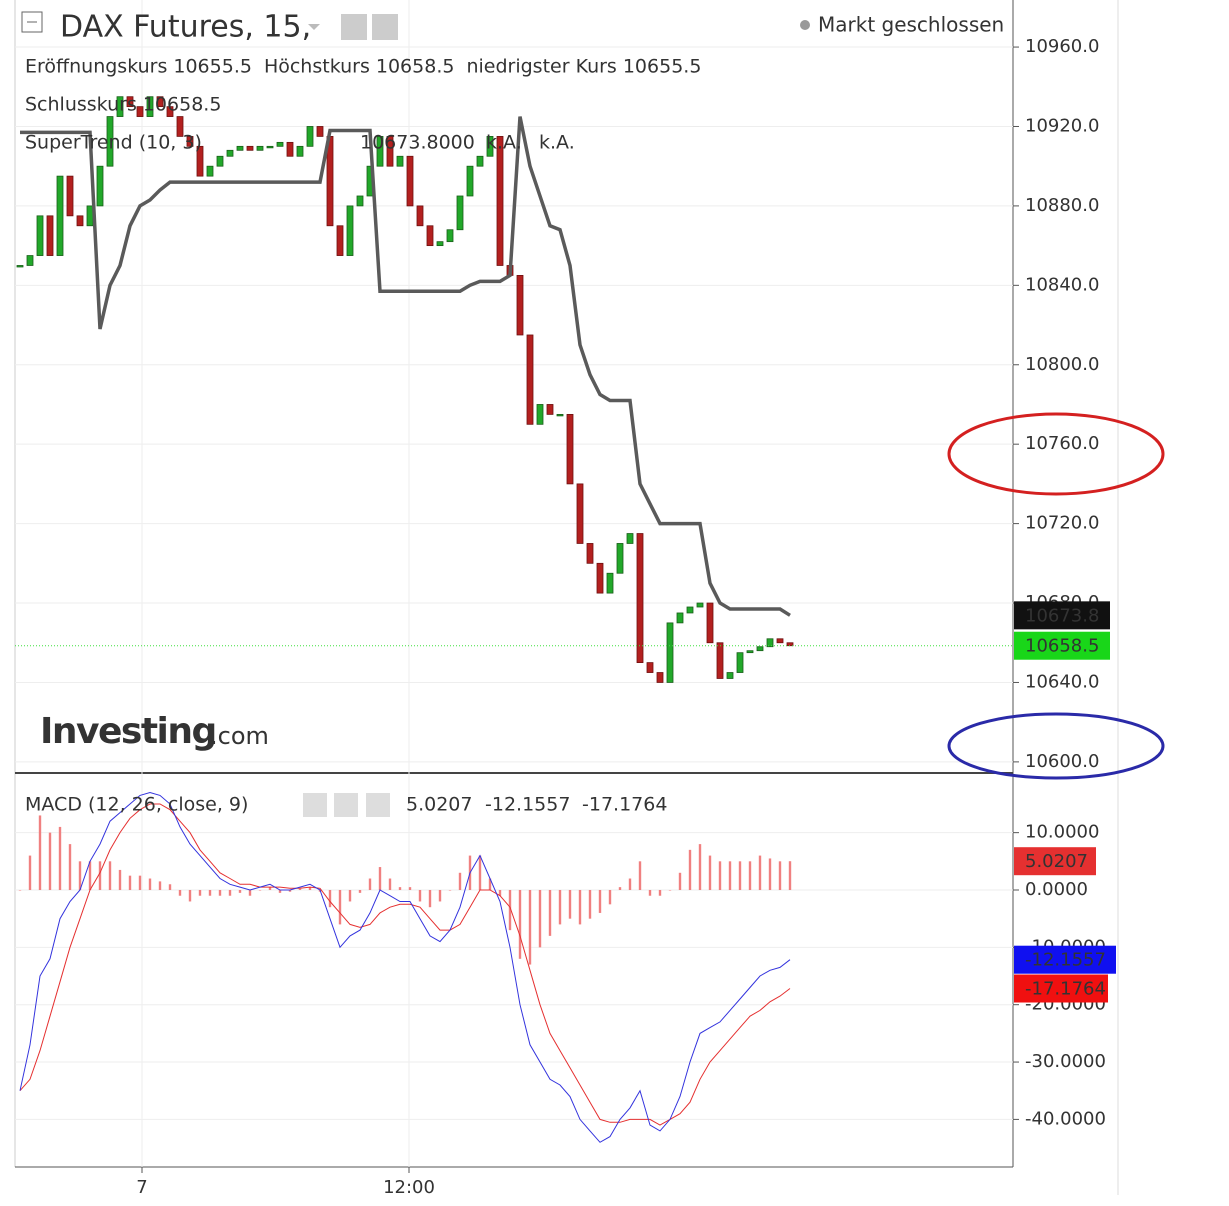 Image resolution: width=1229 pixels, height=1206 pixels. Describe the element at coordinates (1062, 205) in the screenshot. I see `y-tick-label: 10880.0` at that location.